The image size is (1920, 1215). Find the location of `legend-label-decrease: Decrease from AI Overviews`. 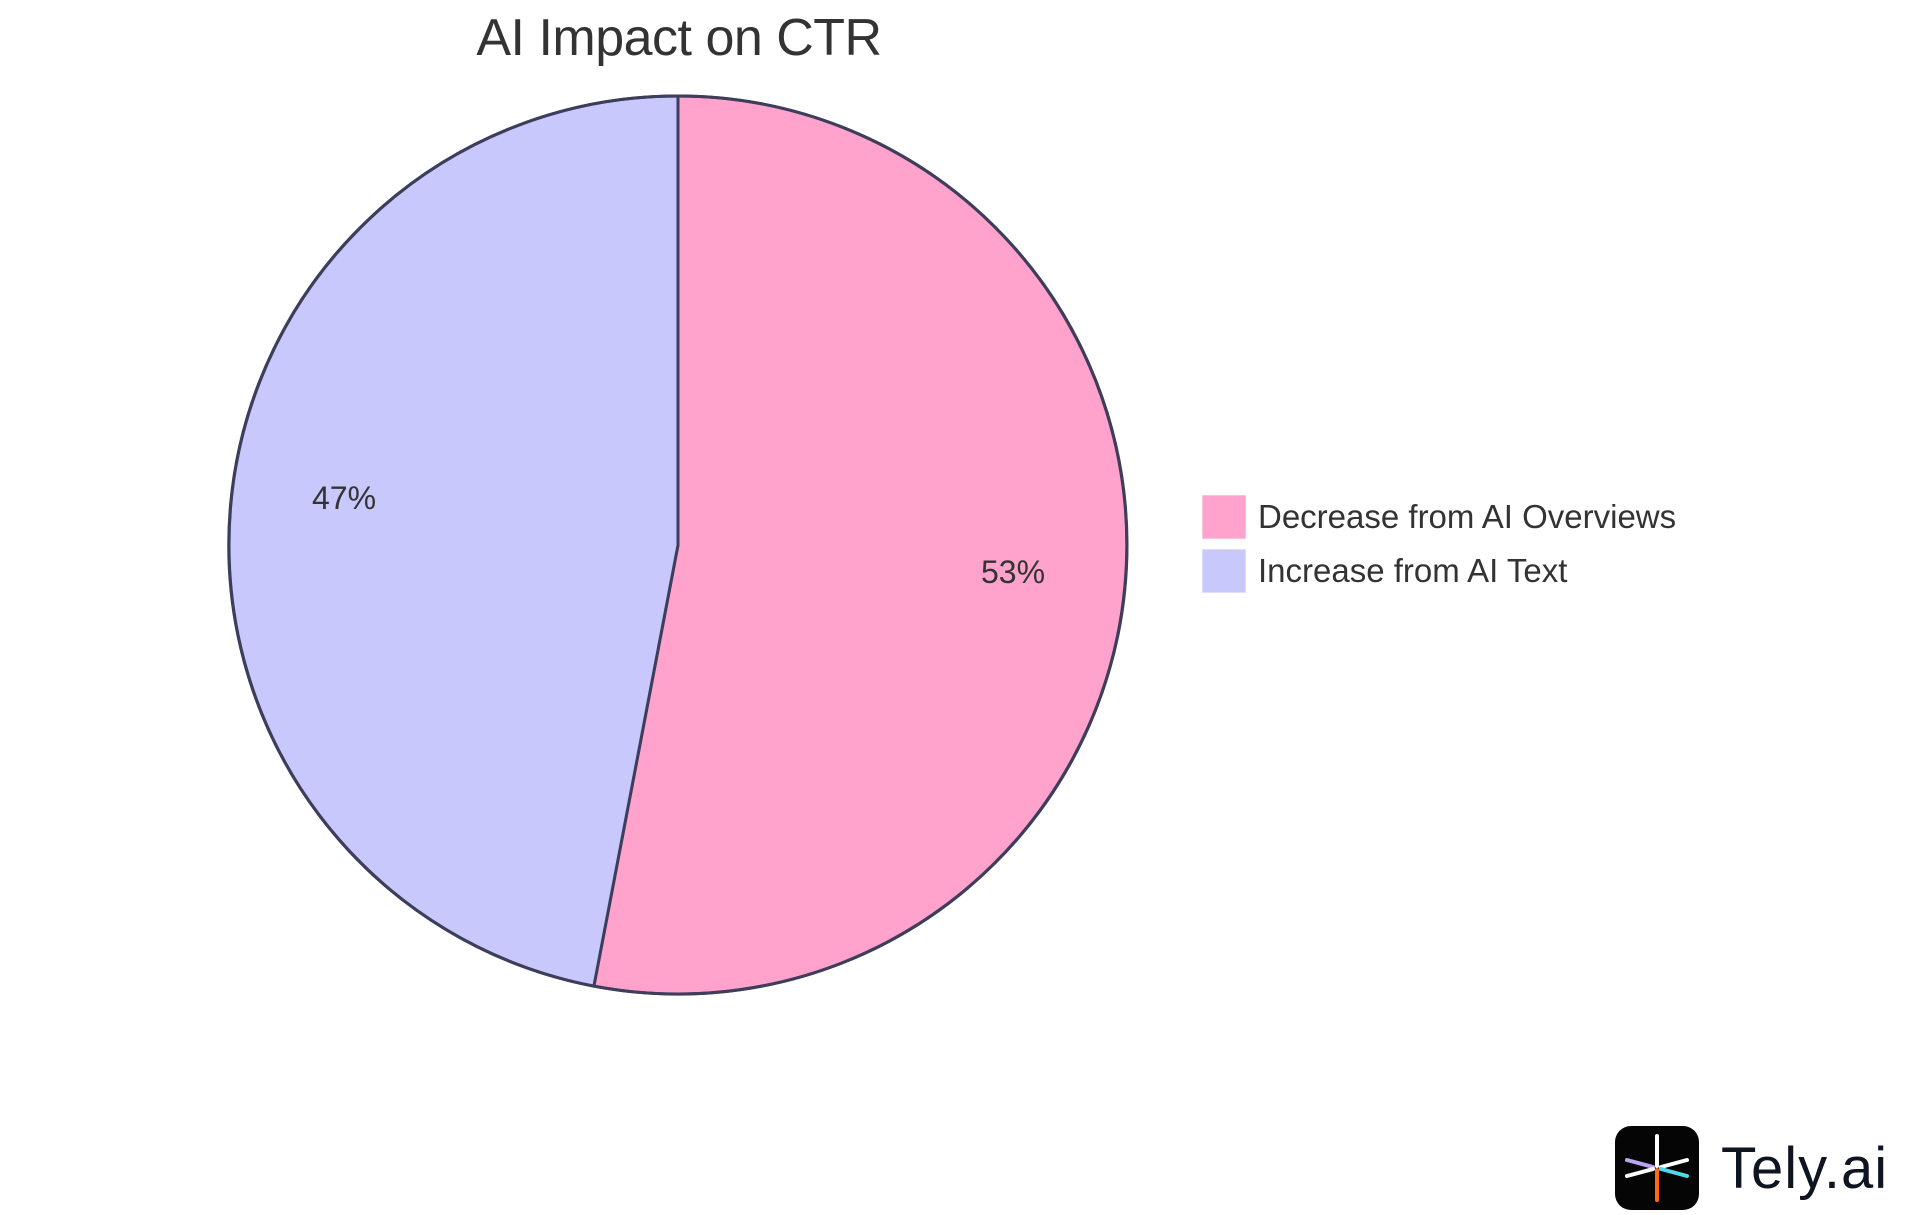

legend-label-decrease: Decrease from AI Overviews is located at coordinates (1467, 516).